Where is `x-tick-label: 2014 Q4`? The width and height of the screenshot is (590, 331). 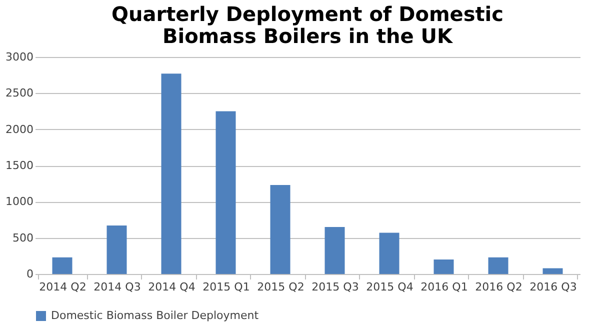
x-tick-label: 2014 Q4 is located at coordinates (172, 287).